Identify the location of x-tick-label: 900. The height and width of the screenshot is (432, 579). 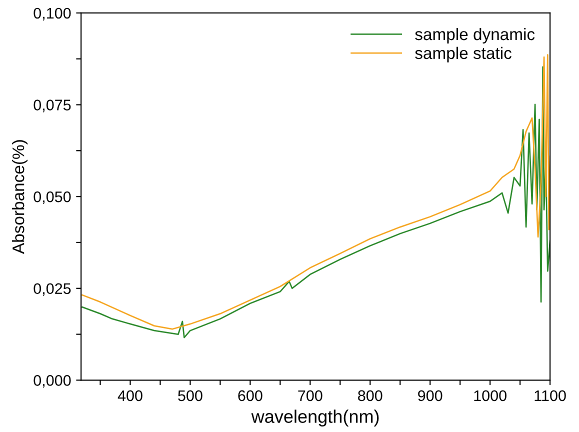
(430, 396).